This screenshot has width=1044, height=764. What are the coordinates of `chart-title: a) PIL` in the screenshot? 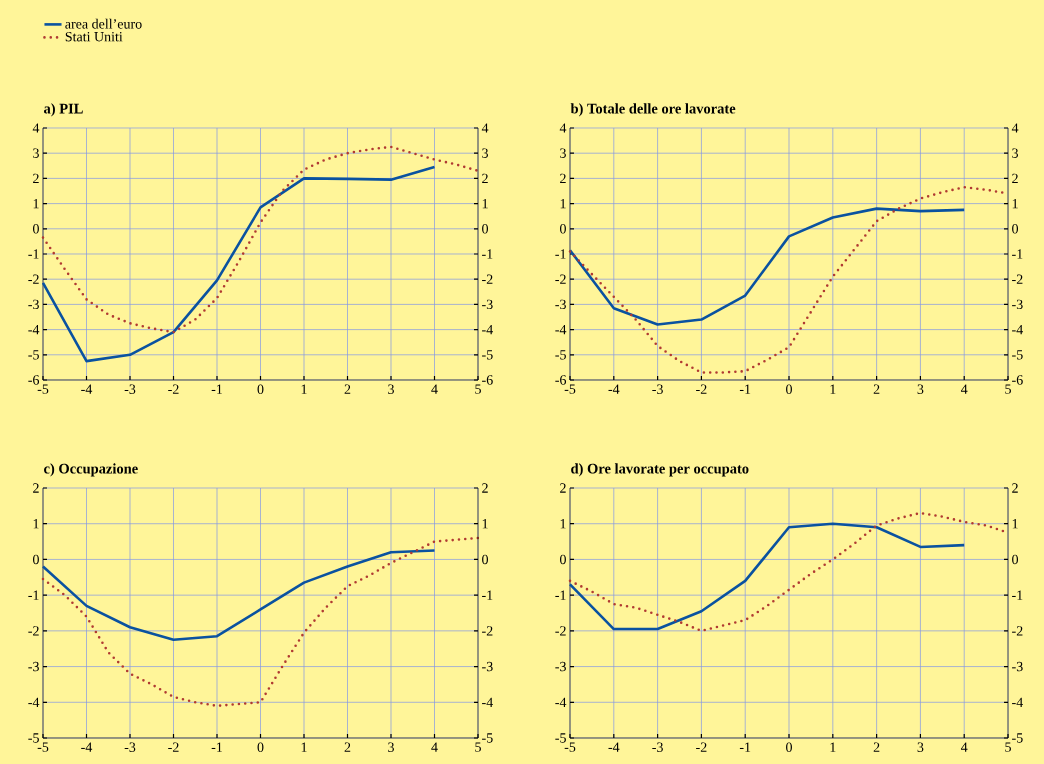 It's located at (63, 110).